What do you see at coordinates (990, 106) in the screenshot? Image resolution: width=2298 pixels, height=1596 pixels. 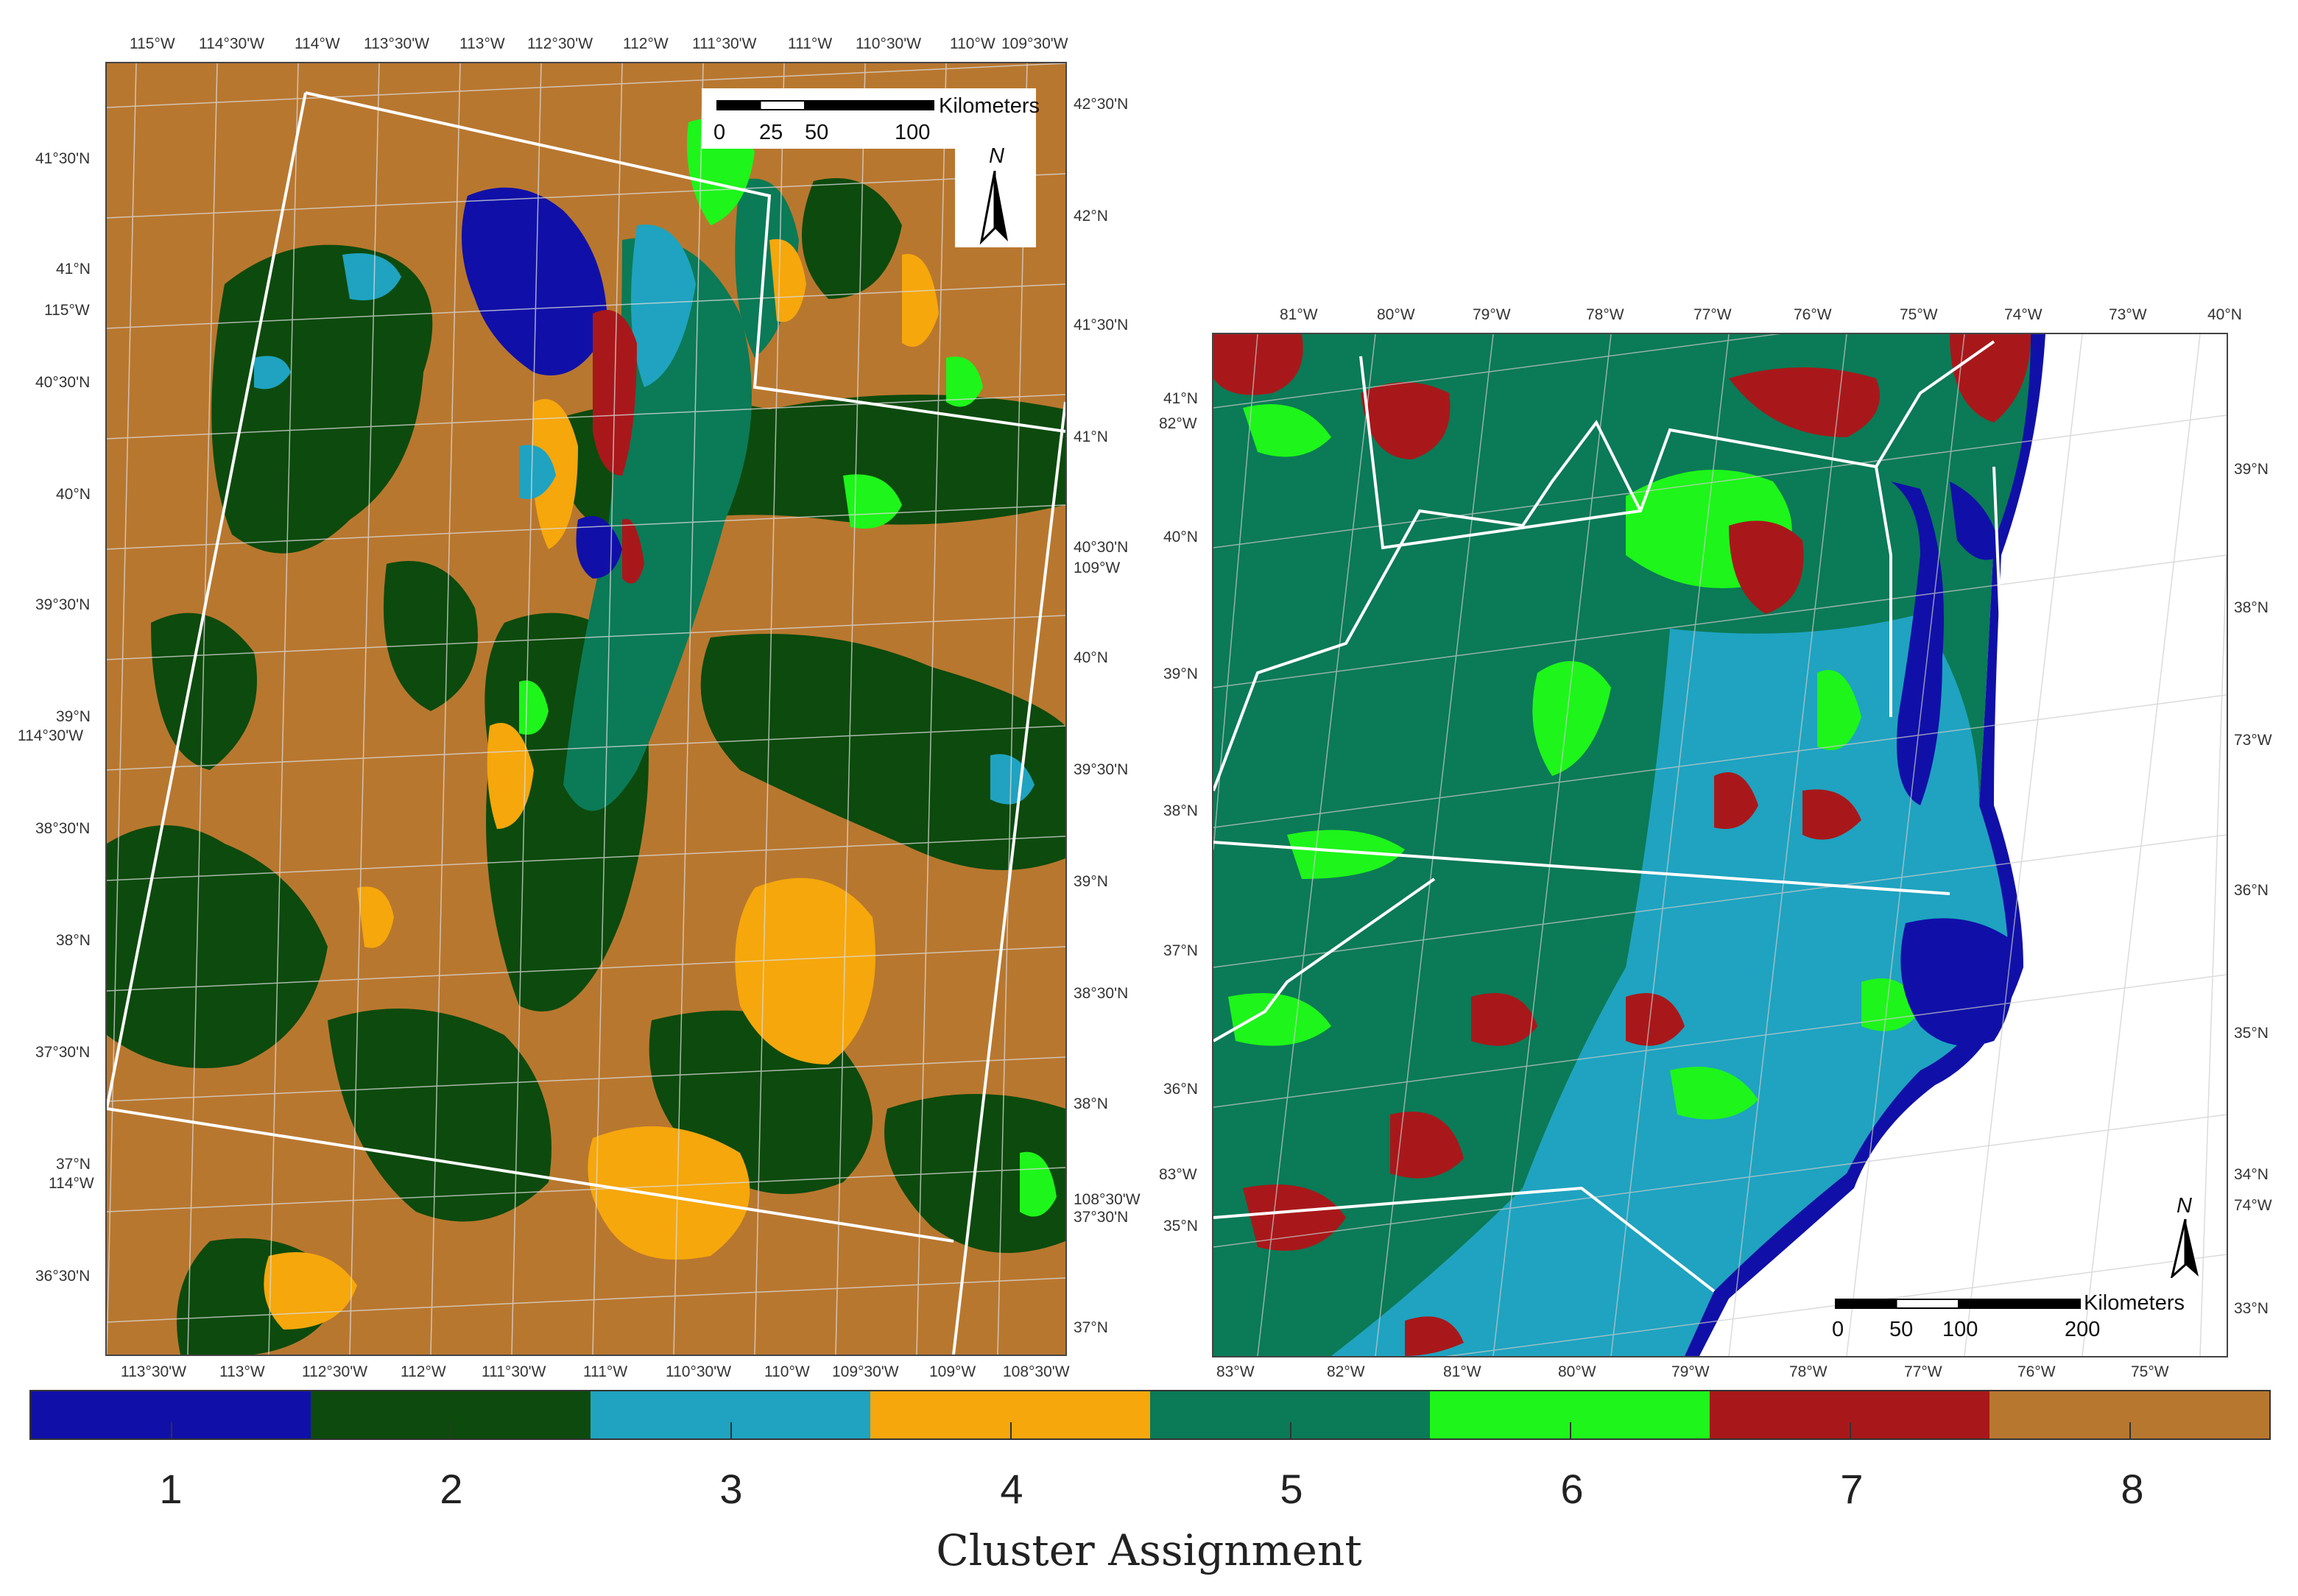 I see `scale-unit: Kilometers` at bounding box center [990, 106].